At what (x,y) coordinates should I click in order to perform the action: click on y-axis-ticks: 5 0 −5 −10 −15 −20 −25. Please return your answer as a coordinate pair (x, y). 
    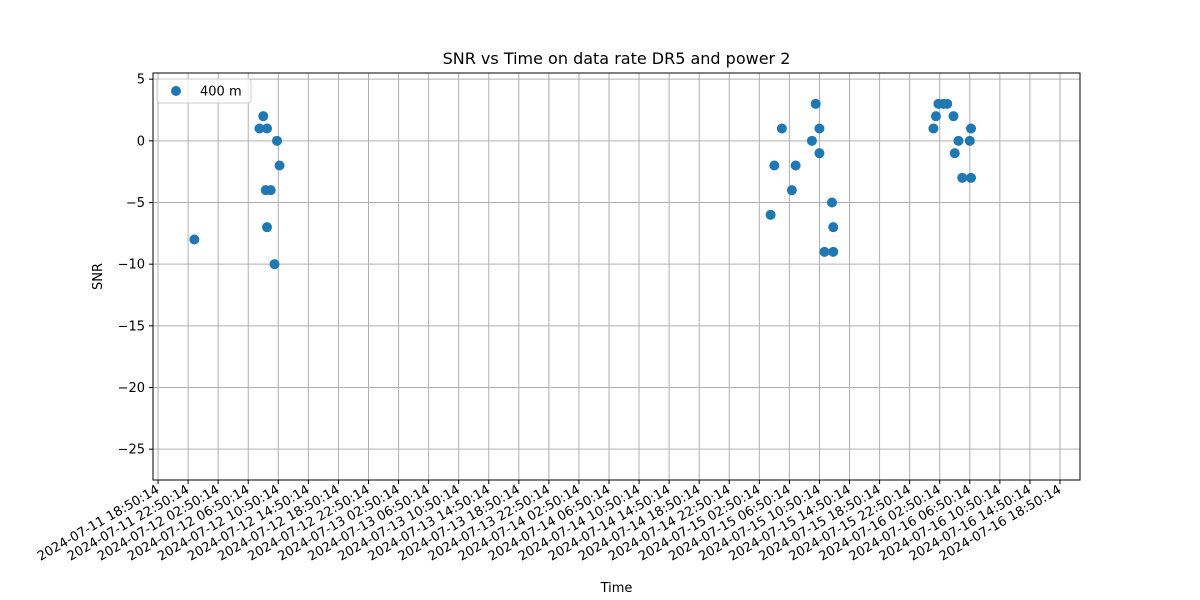
    Looking at the image, I should click on (135, 265).